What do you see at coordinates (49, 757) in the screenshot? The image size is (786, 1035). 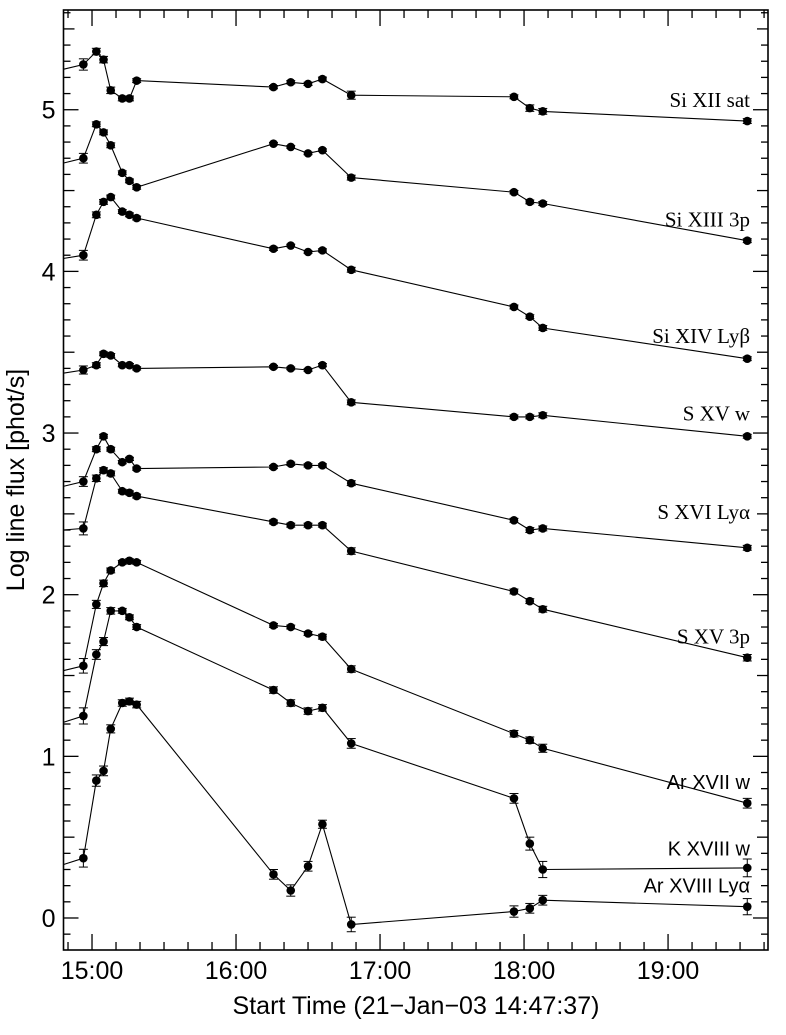 I see `y-tick-label: 1` at bounding box center [49, 757].